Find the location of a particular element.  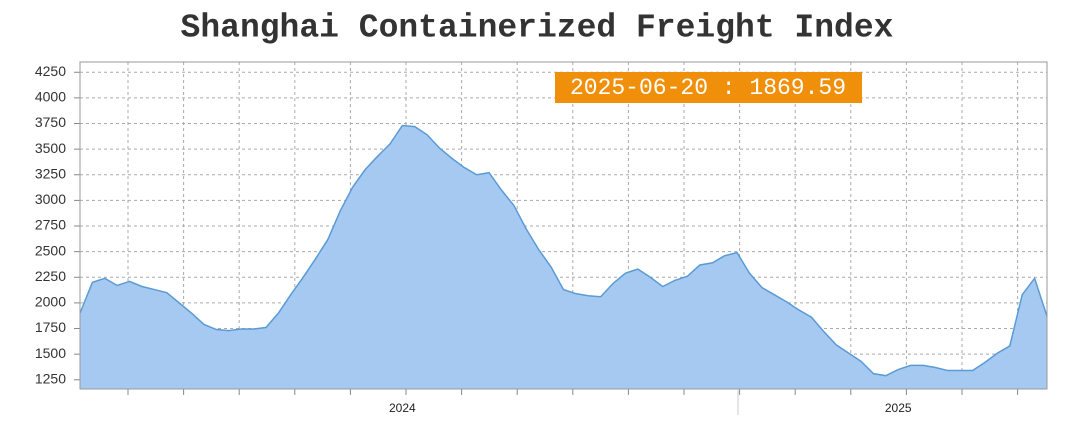

y-tick-label: 3500 is located at coordinates (50, 148).